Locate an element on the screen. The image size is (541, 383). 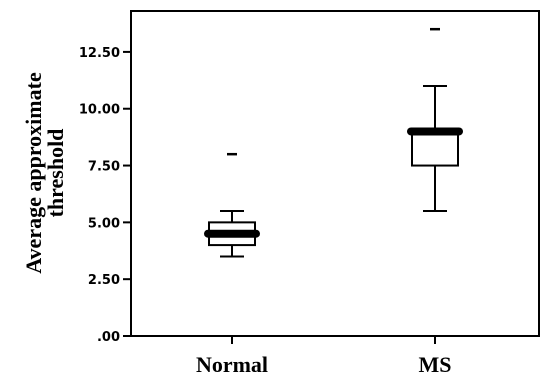
y-tick-label: 5.00 is located at coordinates (104, 223).